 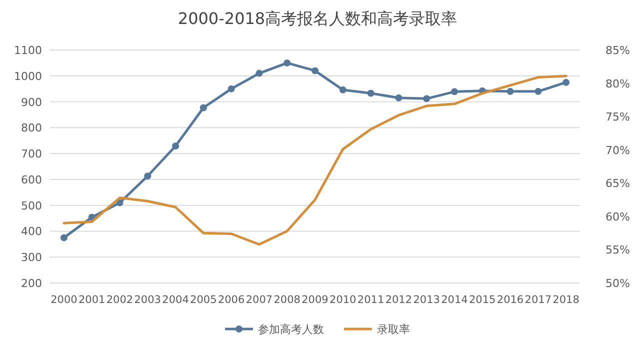 What do you see at coordinates (31, 154) in the screenshot?
I see `y-tick-label: 700` at bounding box center [31, 154].